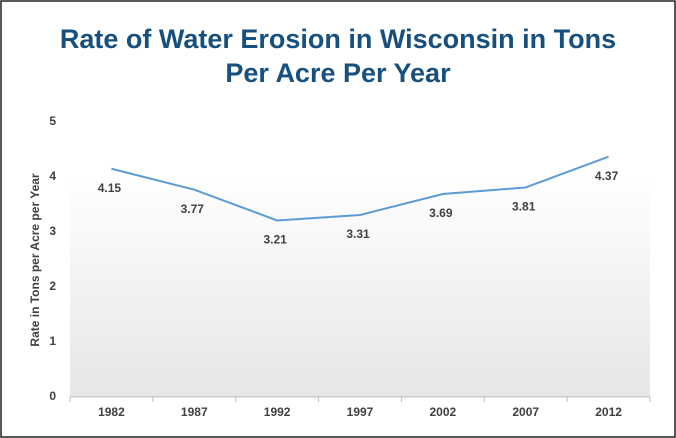 The height and width of the screenshot is (438, 676). I want to click on y-tick-label: 5, so click(52, 121).